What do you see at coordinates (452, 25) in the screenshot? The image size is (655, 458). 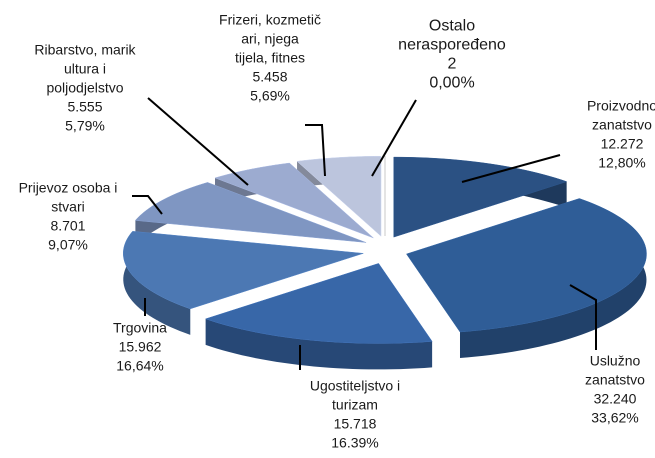 I see `category-label: Ostalo` at bounding box center [452, 25].